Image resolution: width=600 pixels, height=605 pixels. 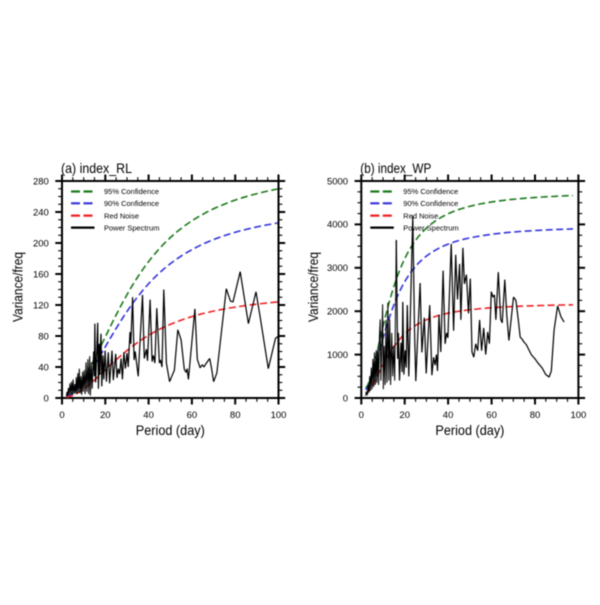 I want to click on svg-text: 280, so click(x=41, y=181).